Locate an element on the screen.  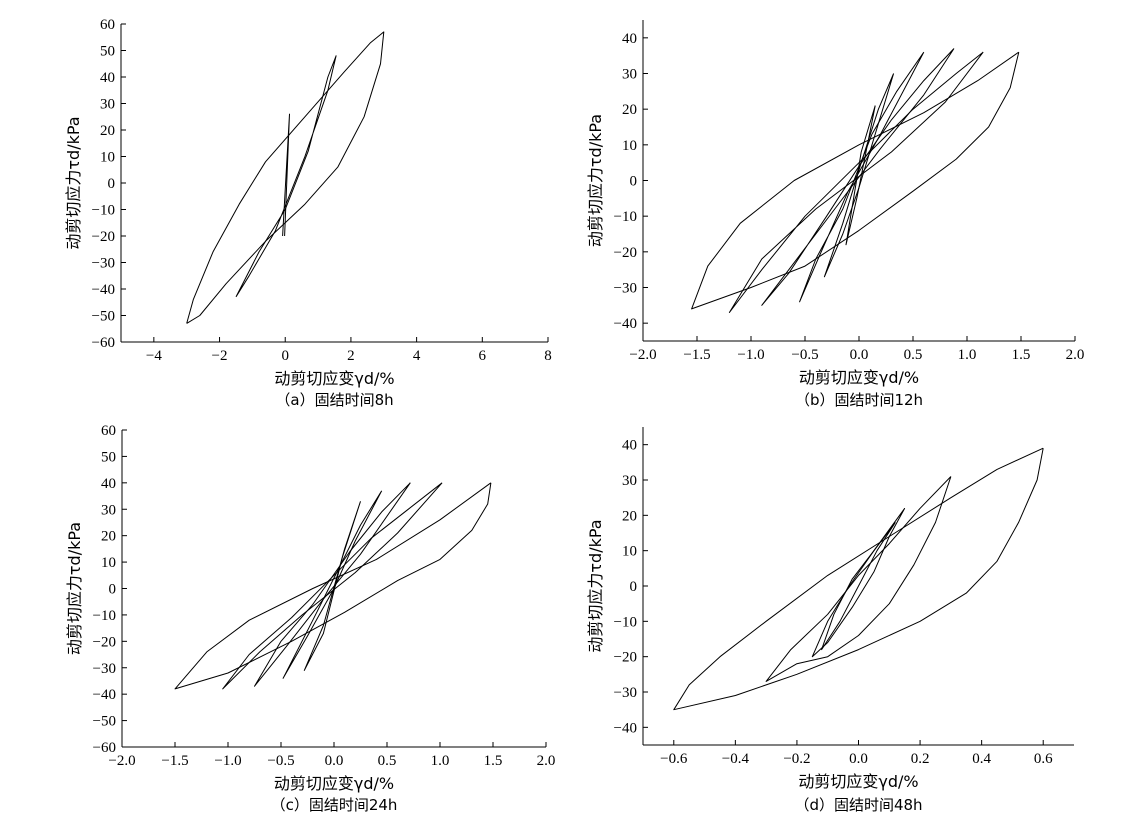
x-tick-label: 0.2 is located at coordinates (920, 759).